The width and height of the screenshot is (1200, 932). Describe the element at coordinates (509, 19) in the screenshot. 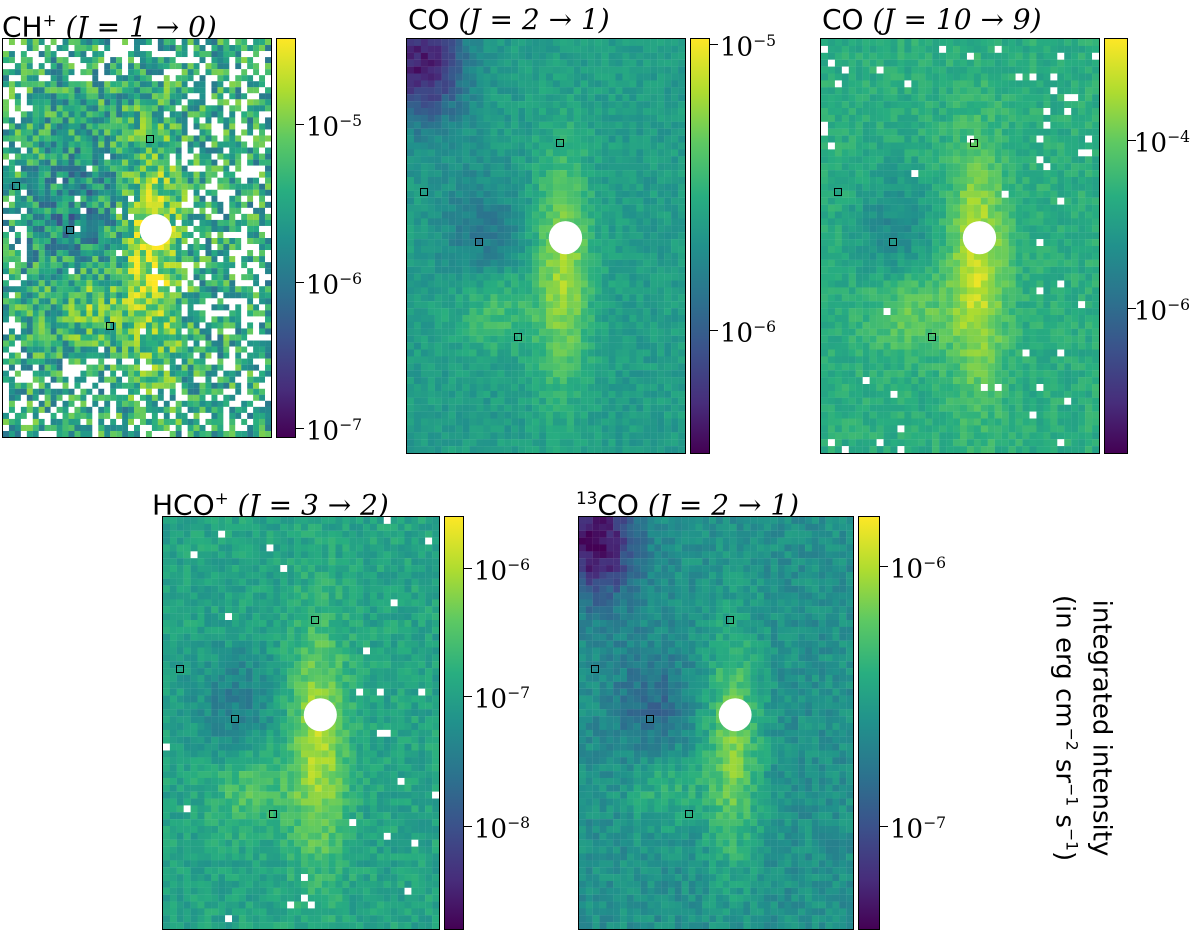

I see `panel-title: CO (J = 2 → 1)` at that location.